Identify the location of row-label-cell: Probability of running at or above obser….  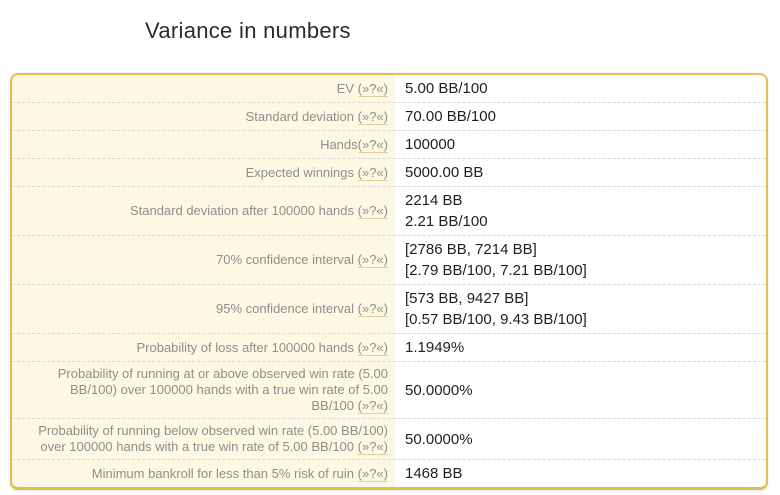
(203, 390).